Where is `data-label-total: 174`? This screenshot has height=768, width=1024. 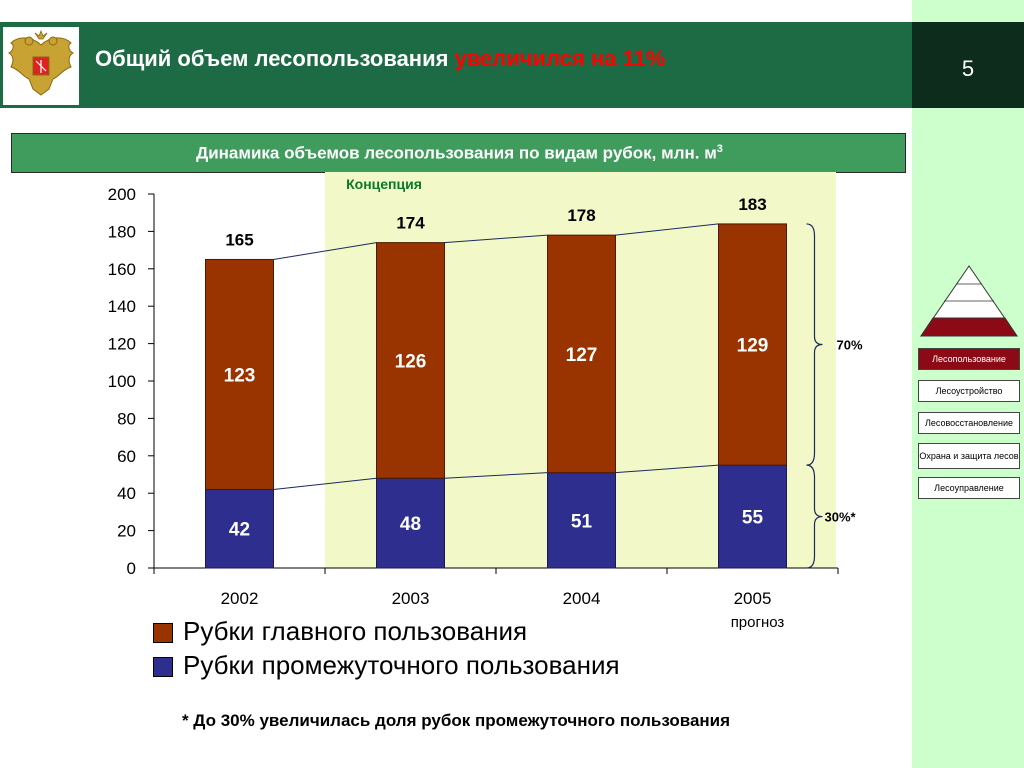 data-label-total: 174 is located at coordinates (410, 223).